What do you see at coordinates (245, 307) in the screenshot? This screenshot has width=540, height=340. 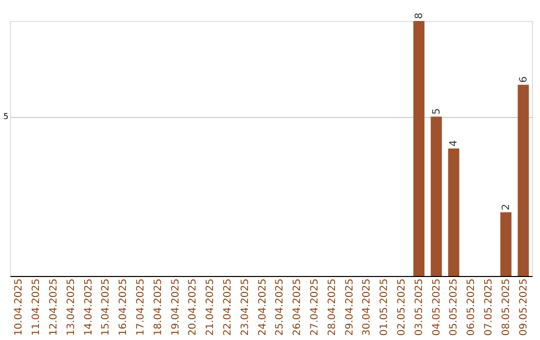 I see `x-tick-label: 23.04.2025` at bounding box center [245, 307].